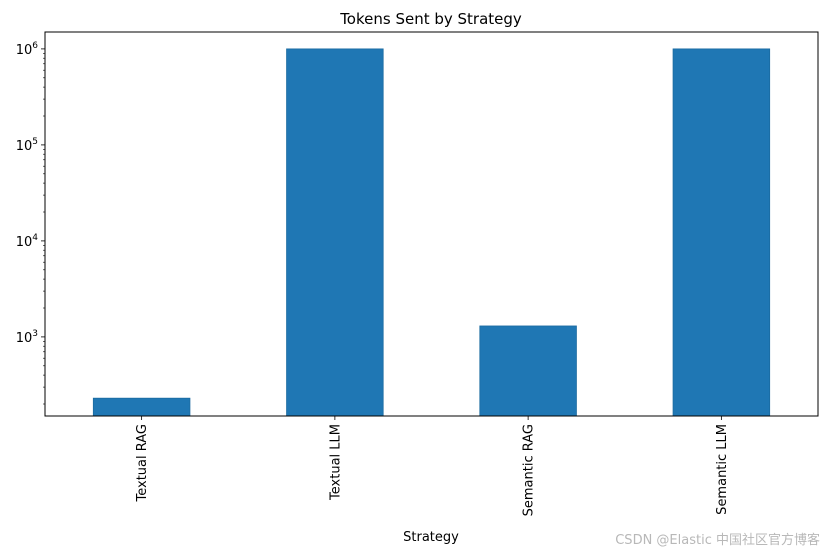  I want to click on x-tick-label: Textual RAG, so click(142, 463).